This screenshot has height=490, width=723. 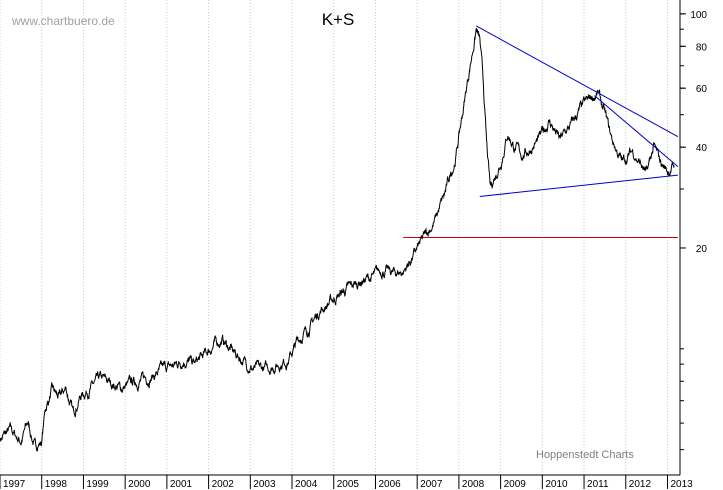 I want to click on source-label: Hoppenstedt Charts, so click(x=585, y=455).